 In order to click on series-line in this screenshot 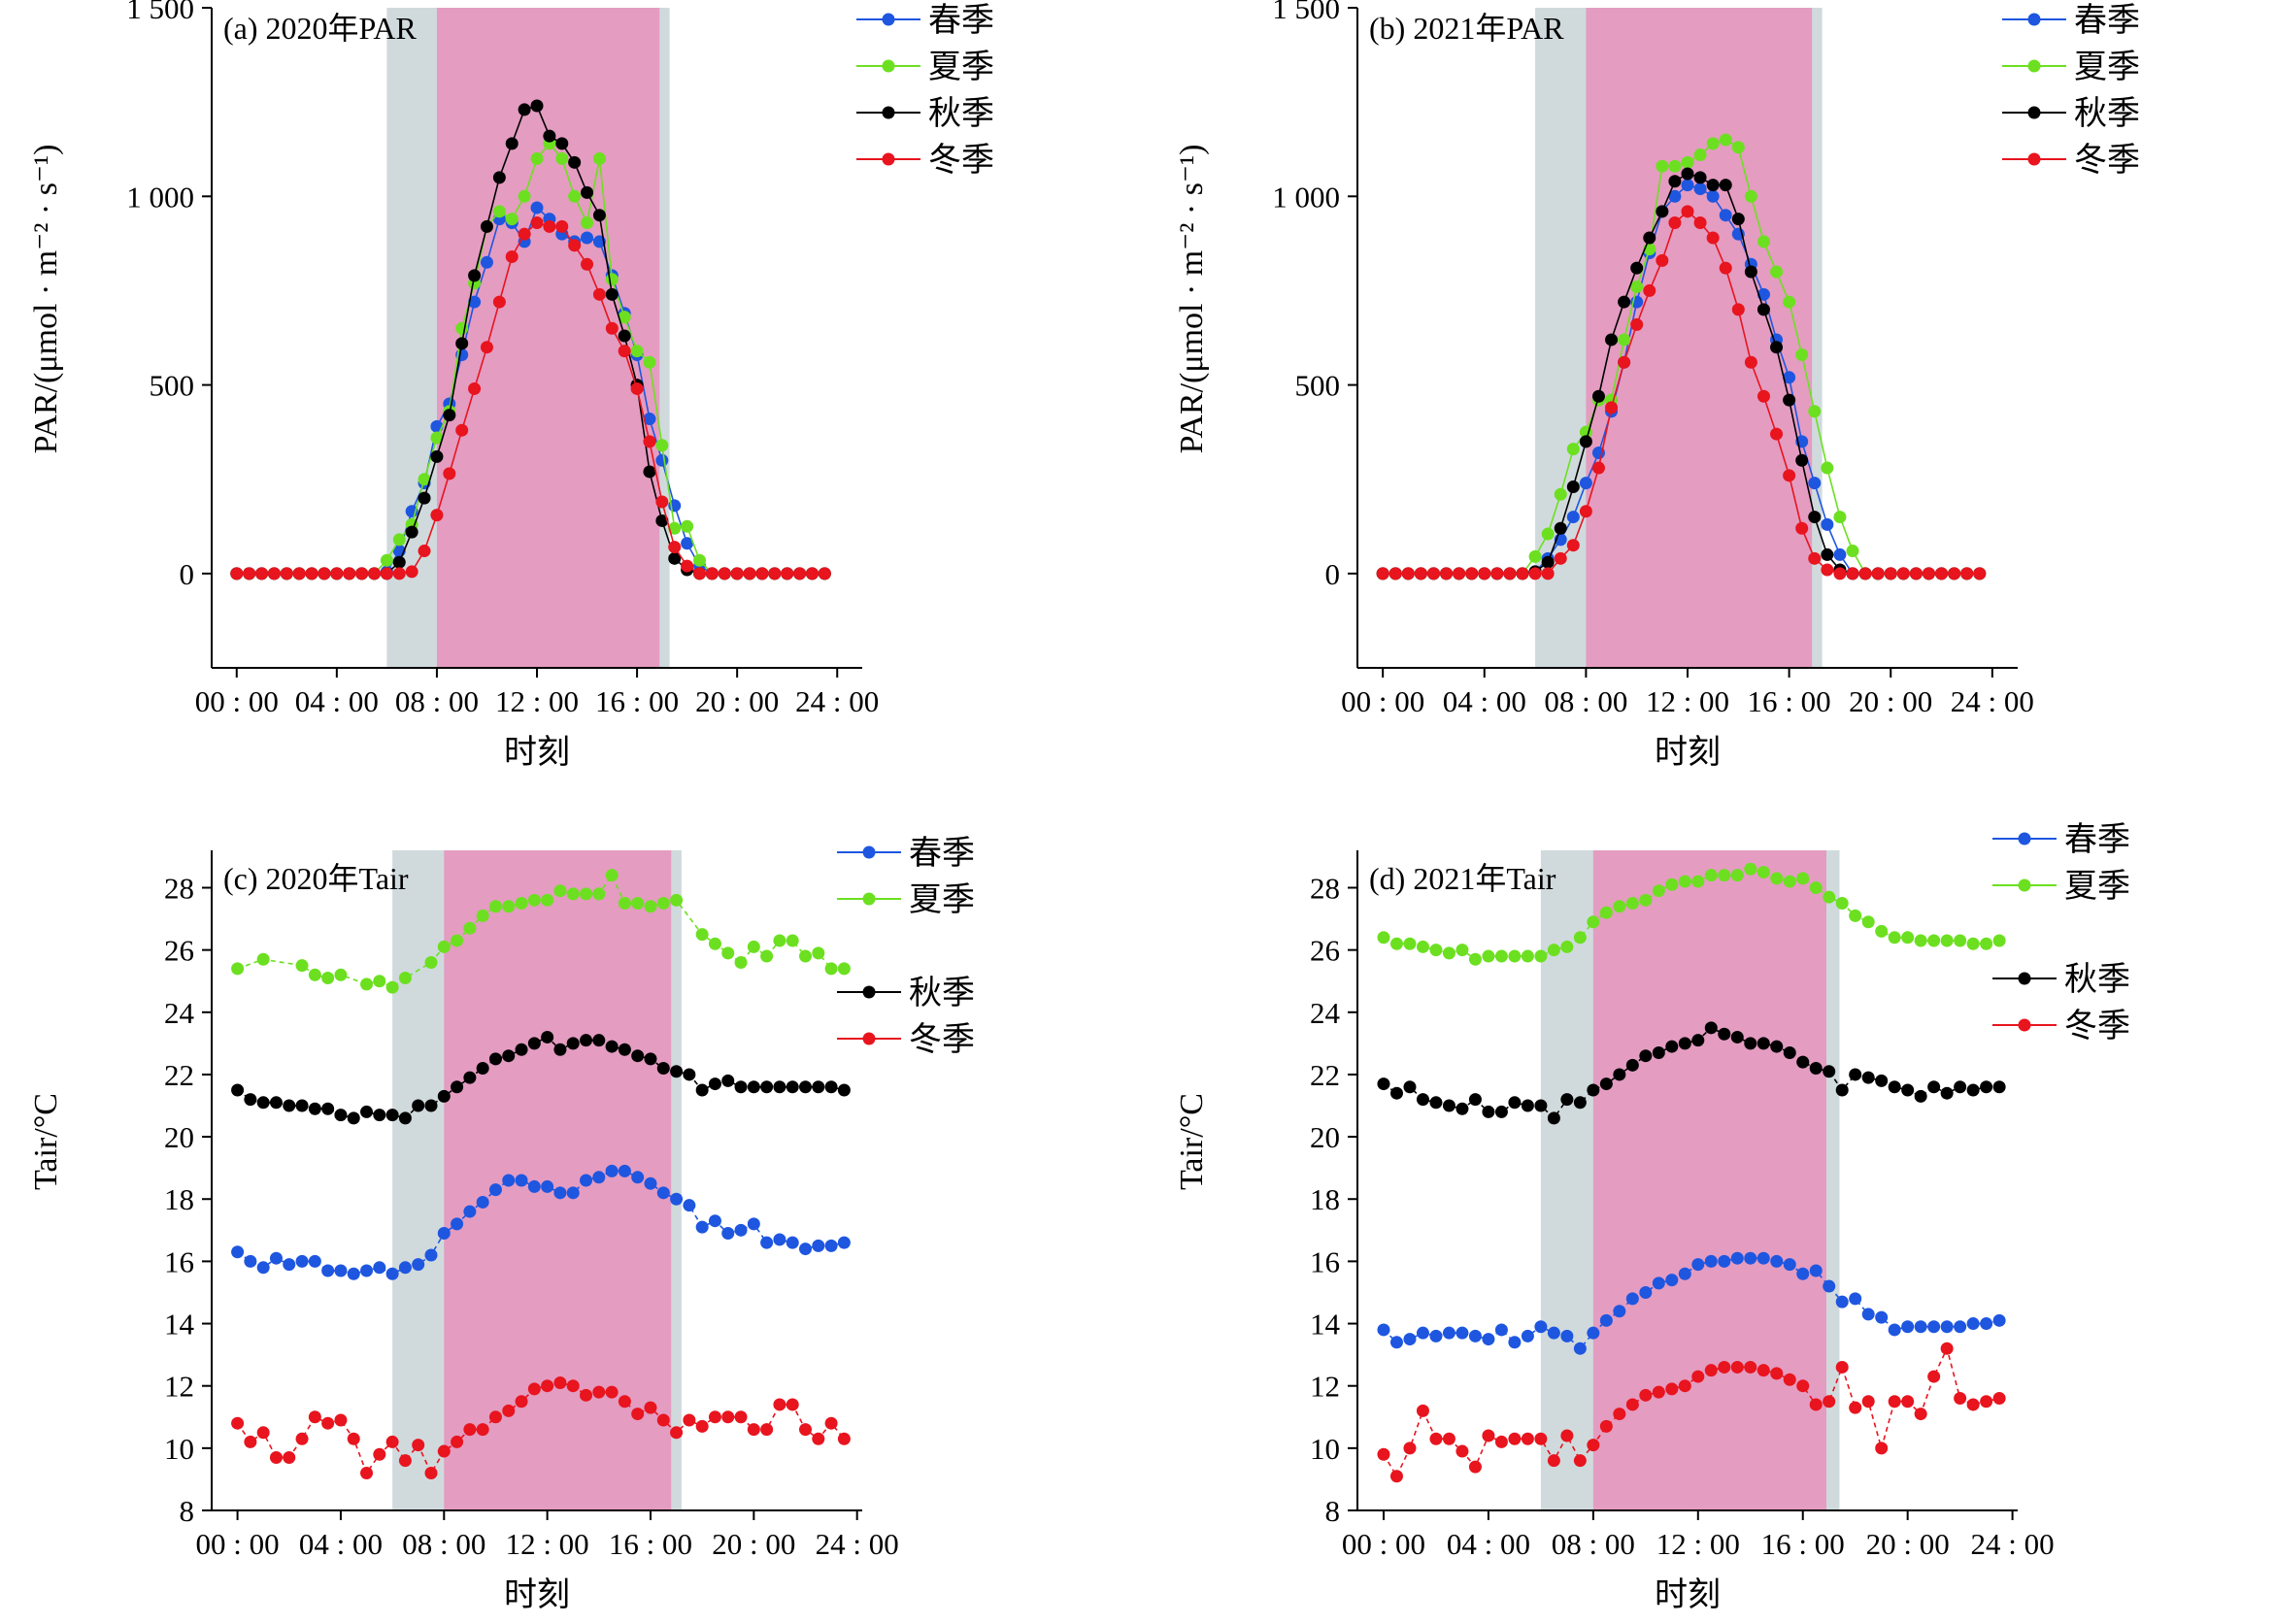, I will do `click(1691, 1411)`.